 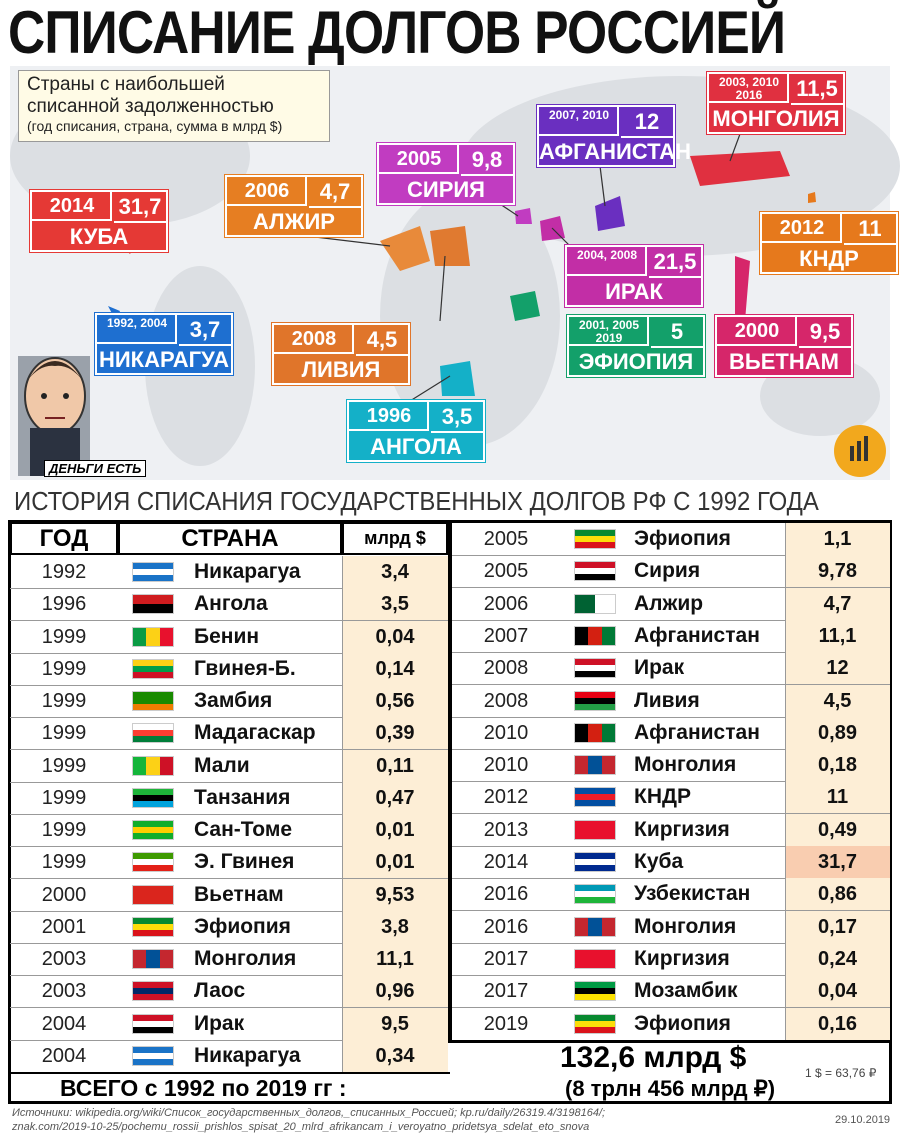 What do you see at coordinates (126, 84) in the screenshot?
I see `legend-line: Страны с наибольшей` at bounding box center [126, 84].